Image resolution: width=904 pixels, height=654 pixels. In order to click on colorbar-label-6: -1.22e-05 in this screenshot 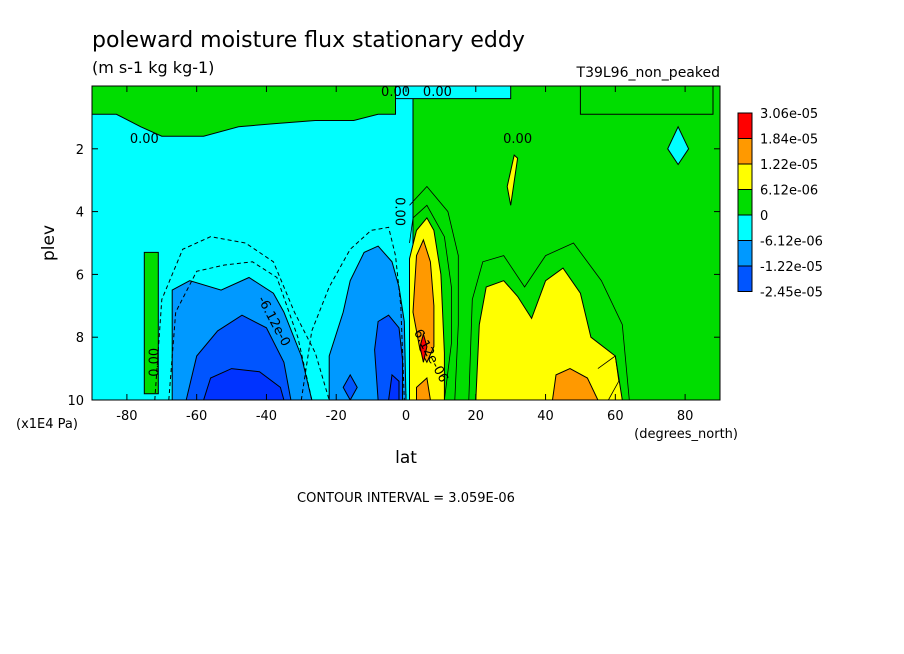, I will do `click(791, 267)`.